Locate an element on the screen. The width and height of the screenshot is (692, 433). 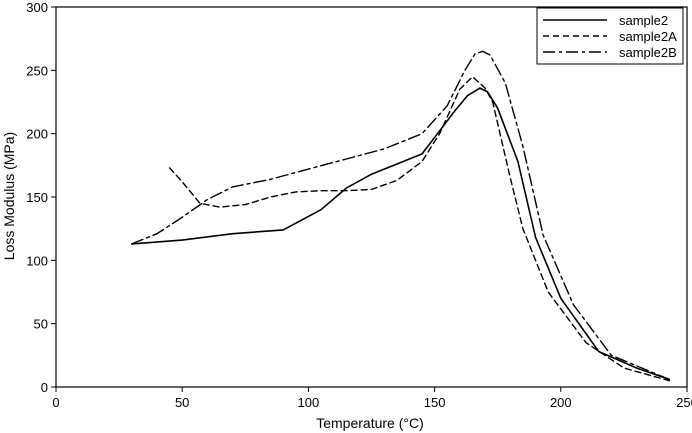
legend-label-sample2A: sample2A is located at coordinates (648, 36).